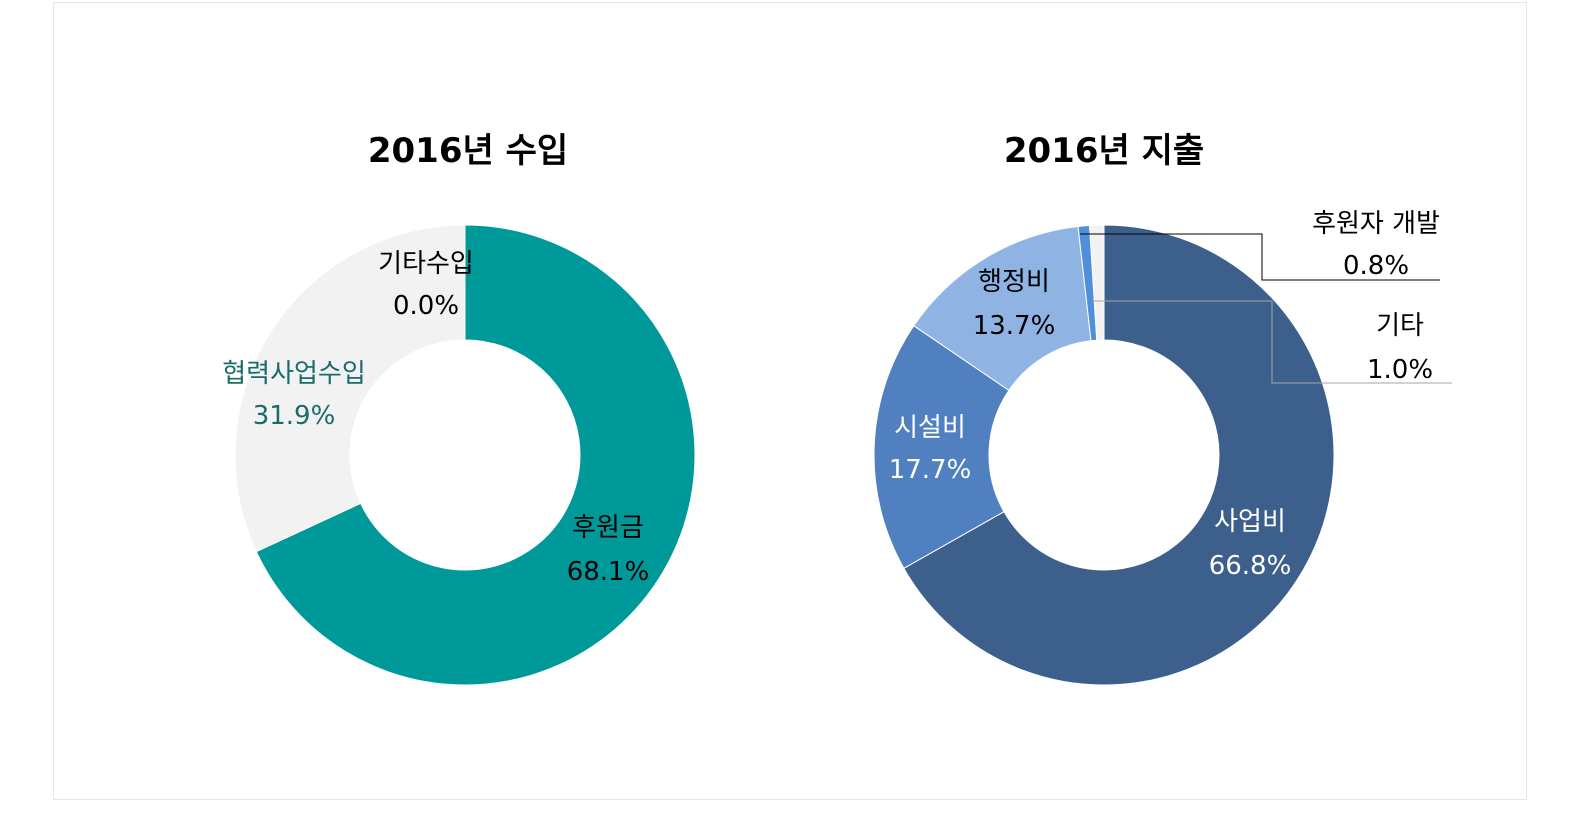  Describe the element at coordinates (294, 374) in the screenshot. I see `label-partnership-income-name: 협력사업수입` at that location.